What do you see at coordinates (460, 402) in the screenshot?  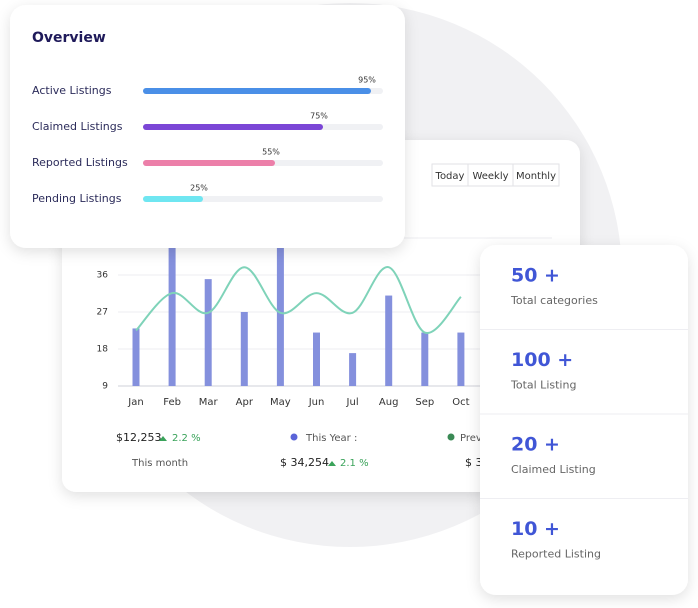 I see `x-tick-label: Oct` at bounding box center [460, 402].